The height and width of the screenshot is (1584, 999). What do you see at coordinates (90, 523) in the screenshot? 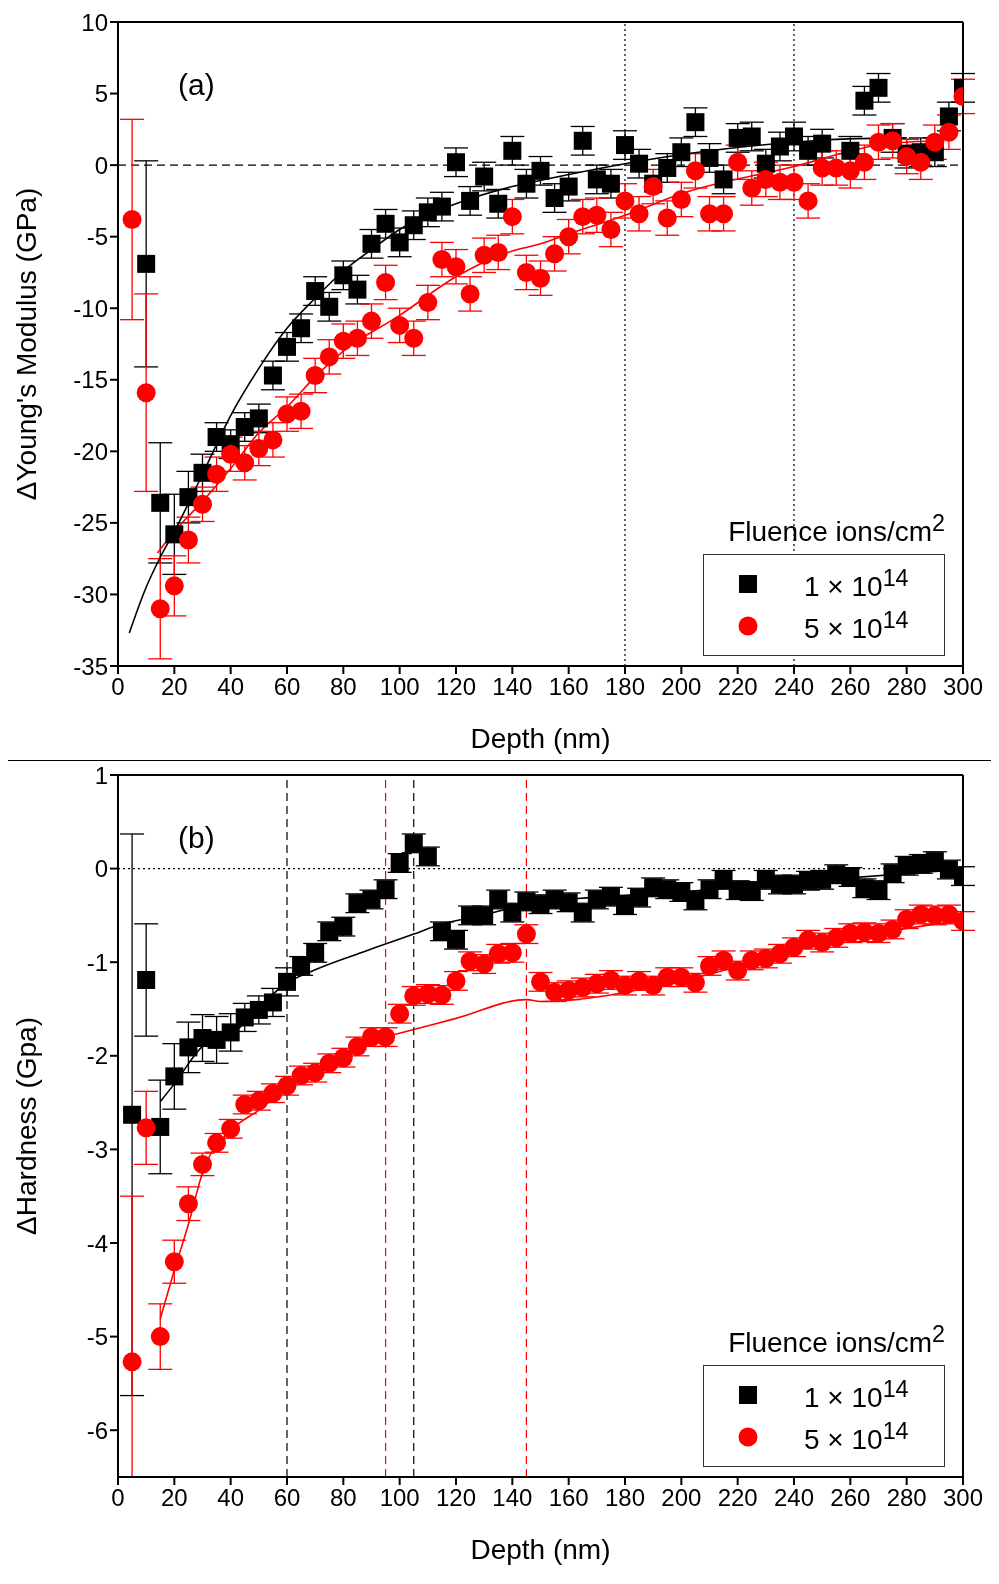
I see `y-tick-label: -25` at bounding box center [90, 523].